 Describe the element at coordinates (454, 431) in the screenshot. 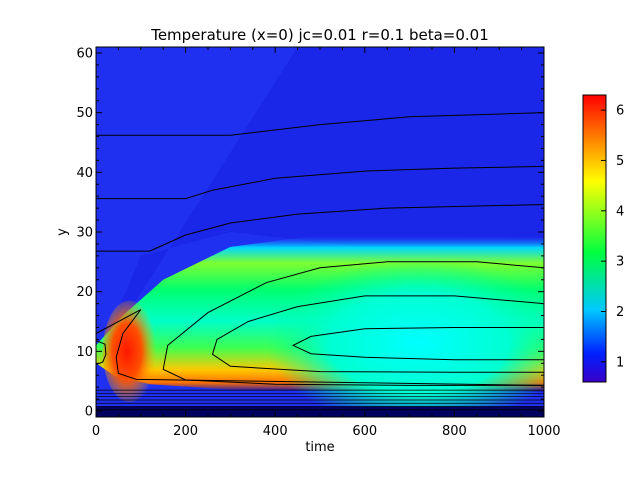

I see `x-tick-label-4: 800` at that location.